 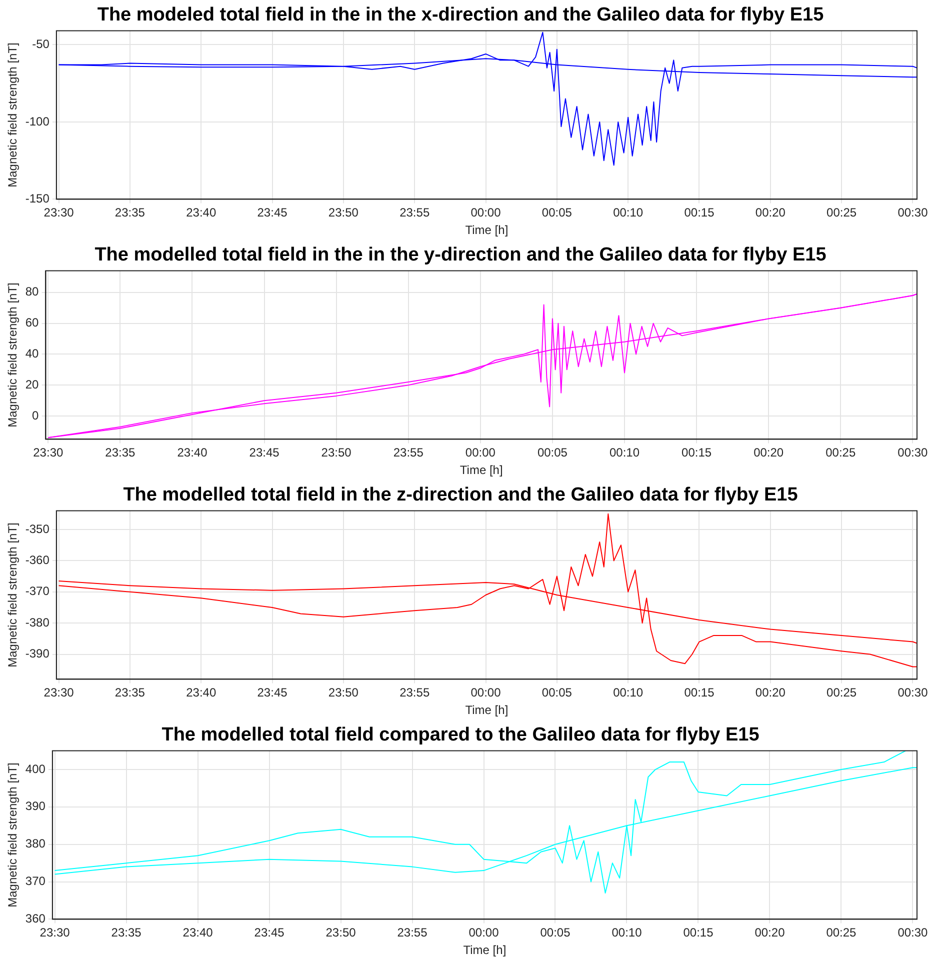 What do you see at coordinates (37, 622) in the screenshot?
I see `y-tick-label: -380` at bounding box center [37, 622].